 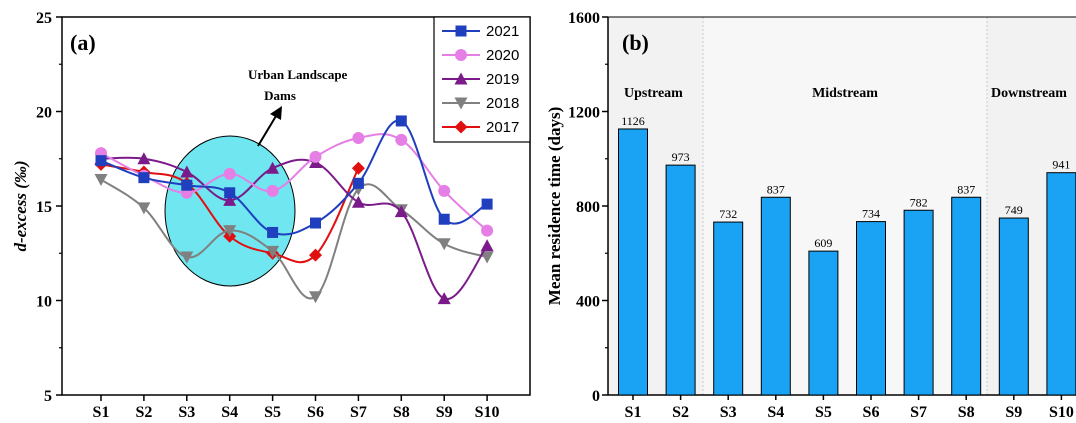 What do you see at coordinates (635, 42) in the screenshot?
I see `panel-label-b: (b)` at bounding box center [635, 42].